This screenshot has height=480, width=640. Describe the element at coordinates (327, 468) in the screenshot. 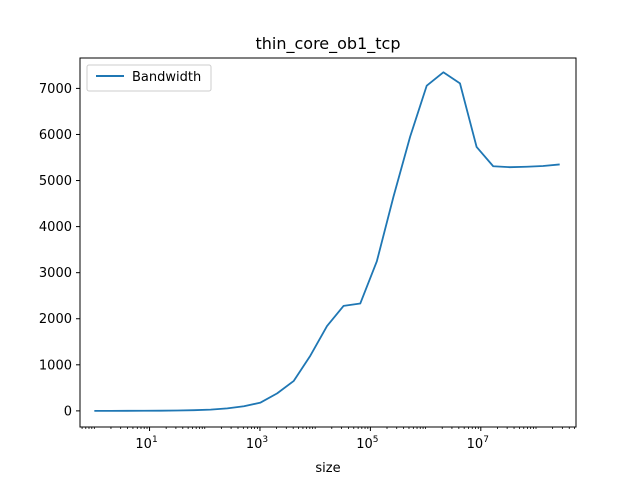

I see `x-axis-label: size` at that location.